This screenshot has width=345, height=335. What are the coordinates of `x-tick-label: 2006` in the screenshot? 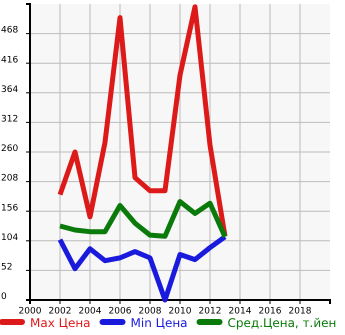 It's located at (120, 311).